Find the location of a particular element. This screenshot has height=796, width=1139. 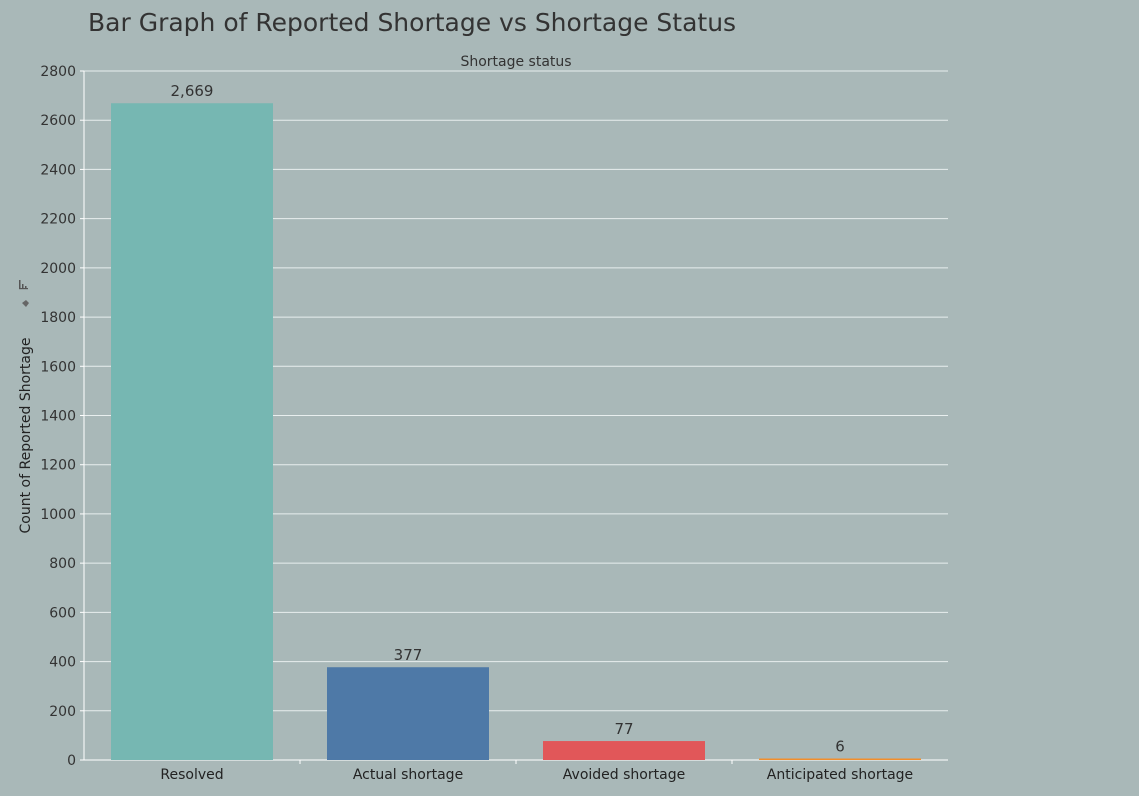

y-tick-label: 1000 is located at coordinates (58, 515).